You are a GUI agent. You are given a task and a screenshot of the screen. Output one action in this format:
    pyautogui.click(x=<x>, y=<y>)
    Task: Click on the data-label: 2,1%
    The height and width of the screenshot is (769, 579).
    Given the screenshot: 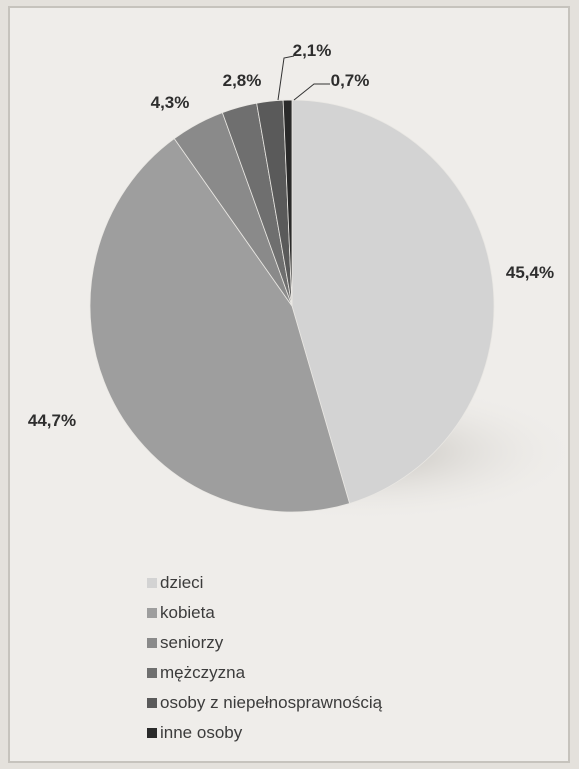 What is the action you would take?
    pyautogui.click(x=312, y=50)
    